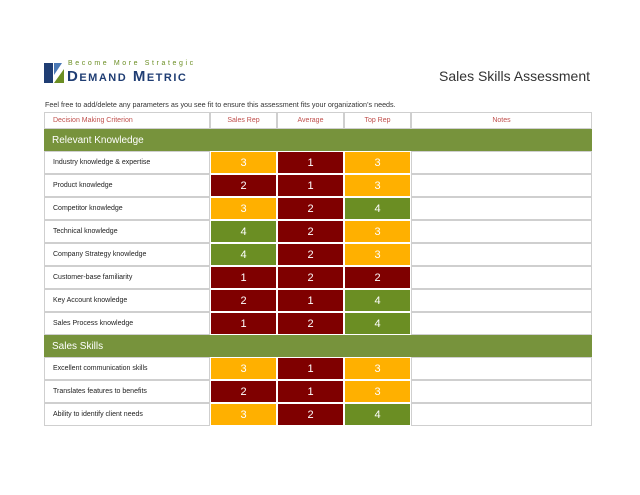 This screenshot has width=640, height=495. I want to click on criterion: Sales Process knowledge, so click(127, 323).